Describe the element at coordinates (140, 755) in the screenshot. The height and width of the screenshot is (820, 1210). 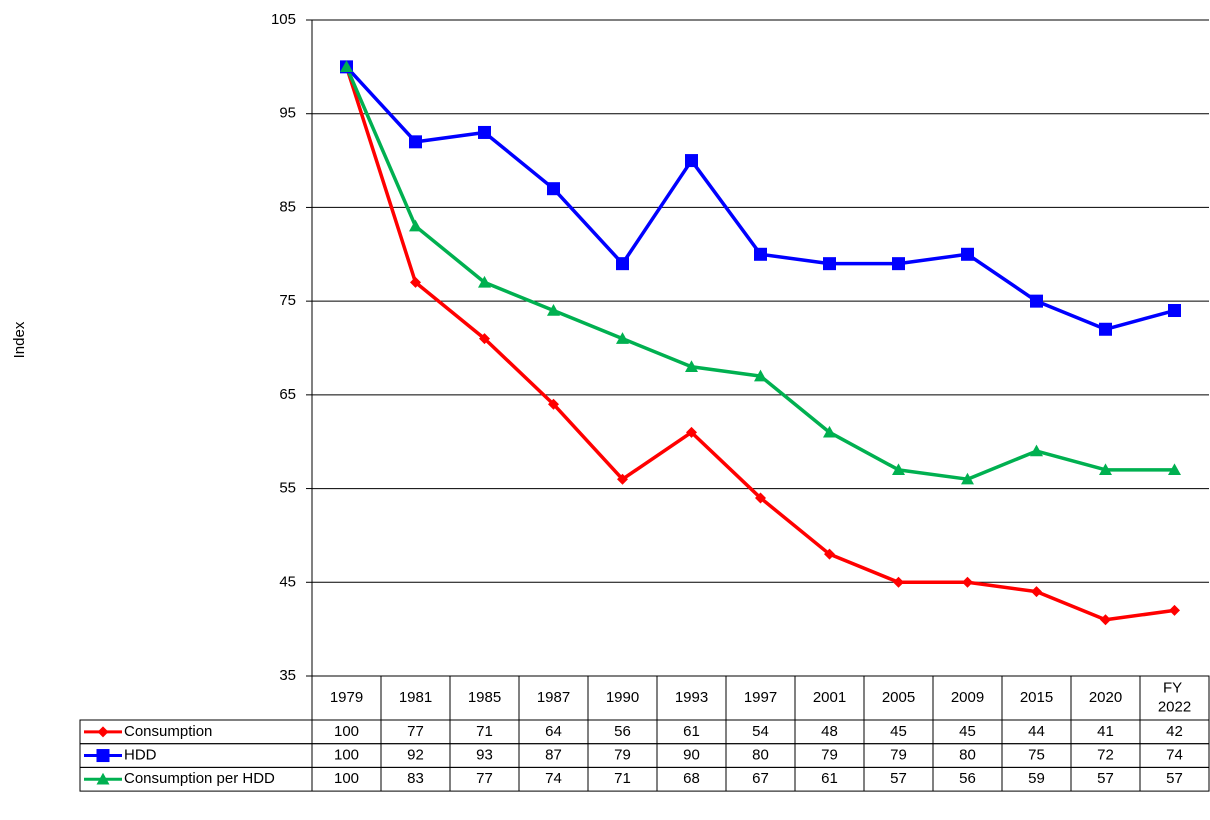
I see `legend-label: HDD` at that location.